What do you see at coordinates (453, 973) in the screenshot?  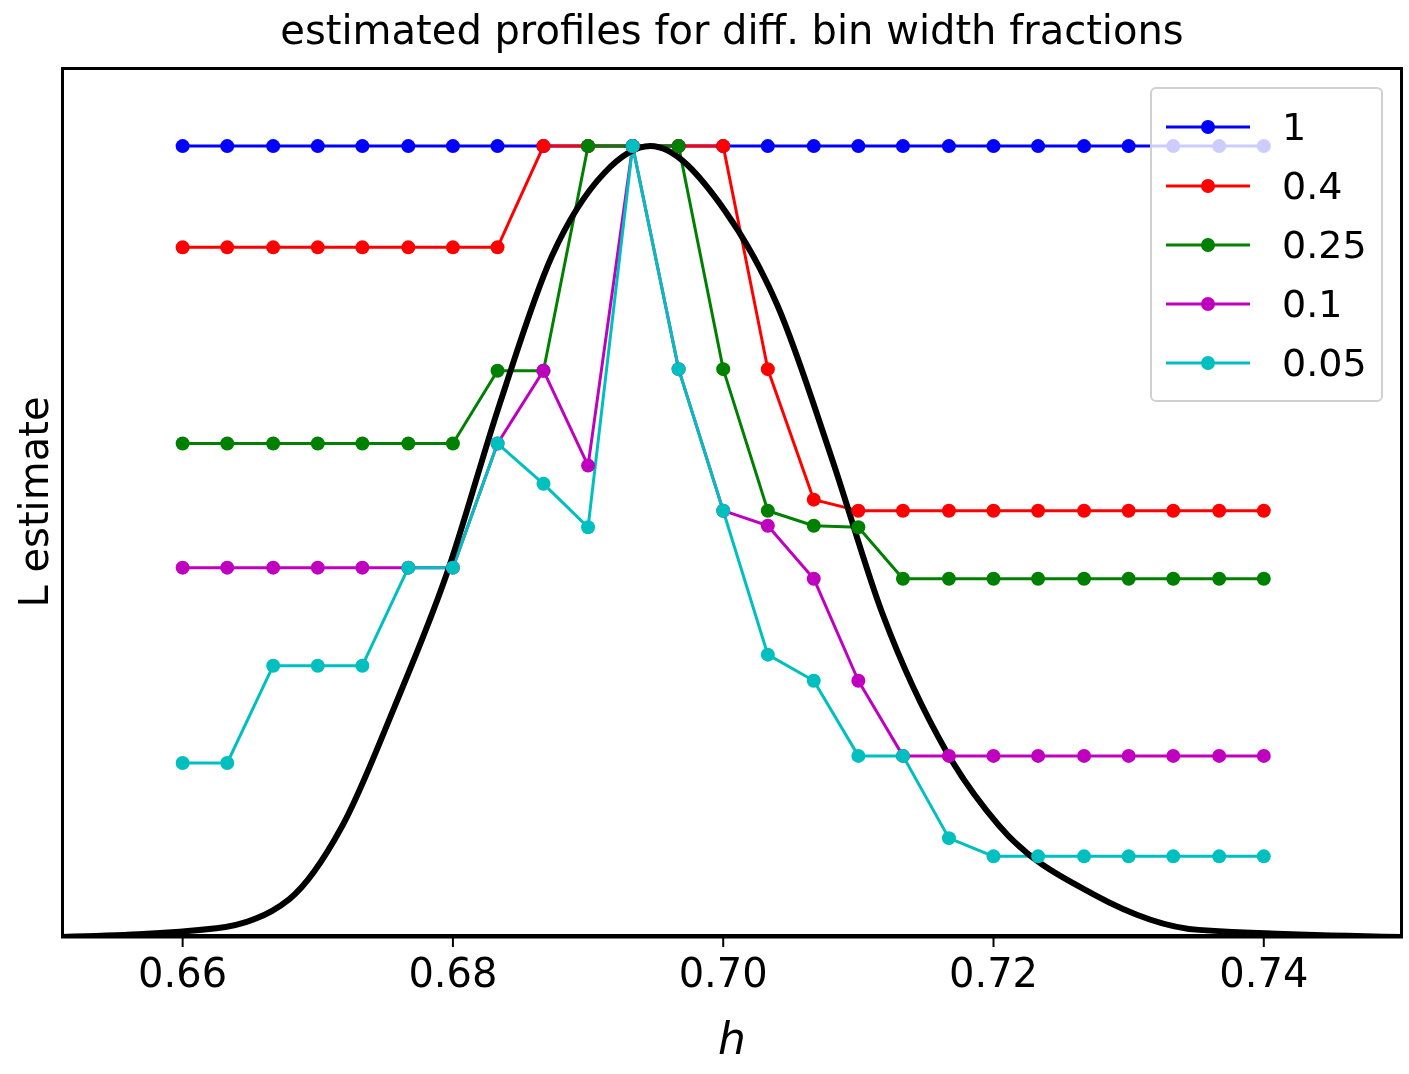 I see `x-tick-label: 0.68` at bounding box center [453, 973].